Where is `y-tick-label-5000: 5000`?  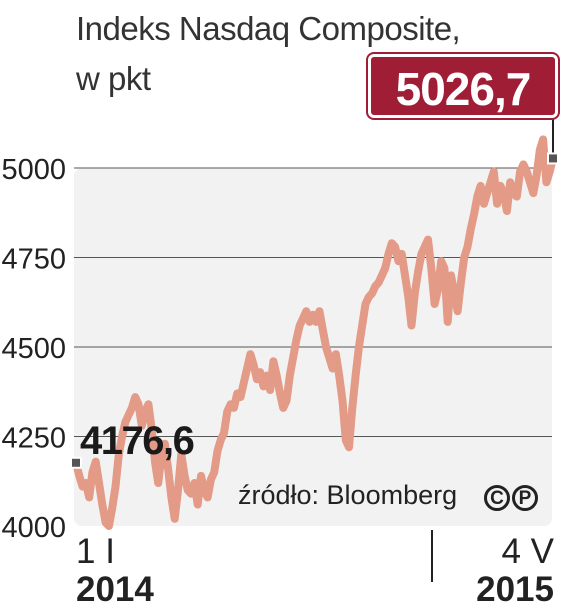 y-tick-label-5000: 5000 is located at coordinates (33, 170).